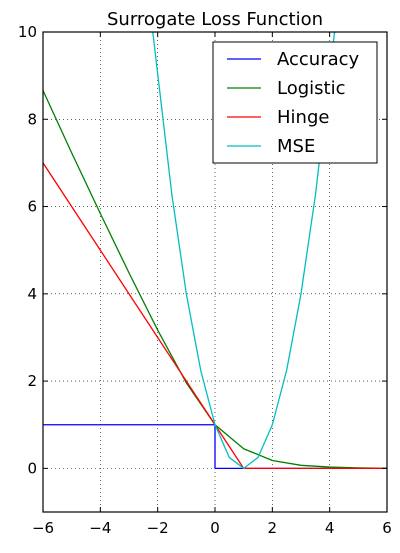 This screenshot has width=400, height=553. Describe the element at coordinates (273, 528) in the screenshot. I see `x-tick-label: 2` at that location.